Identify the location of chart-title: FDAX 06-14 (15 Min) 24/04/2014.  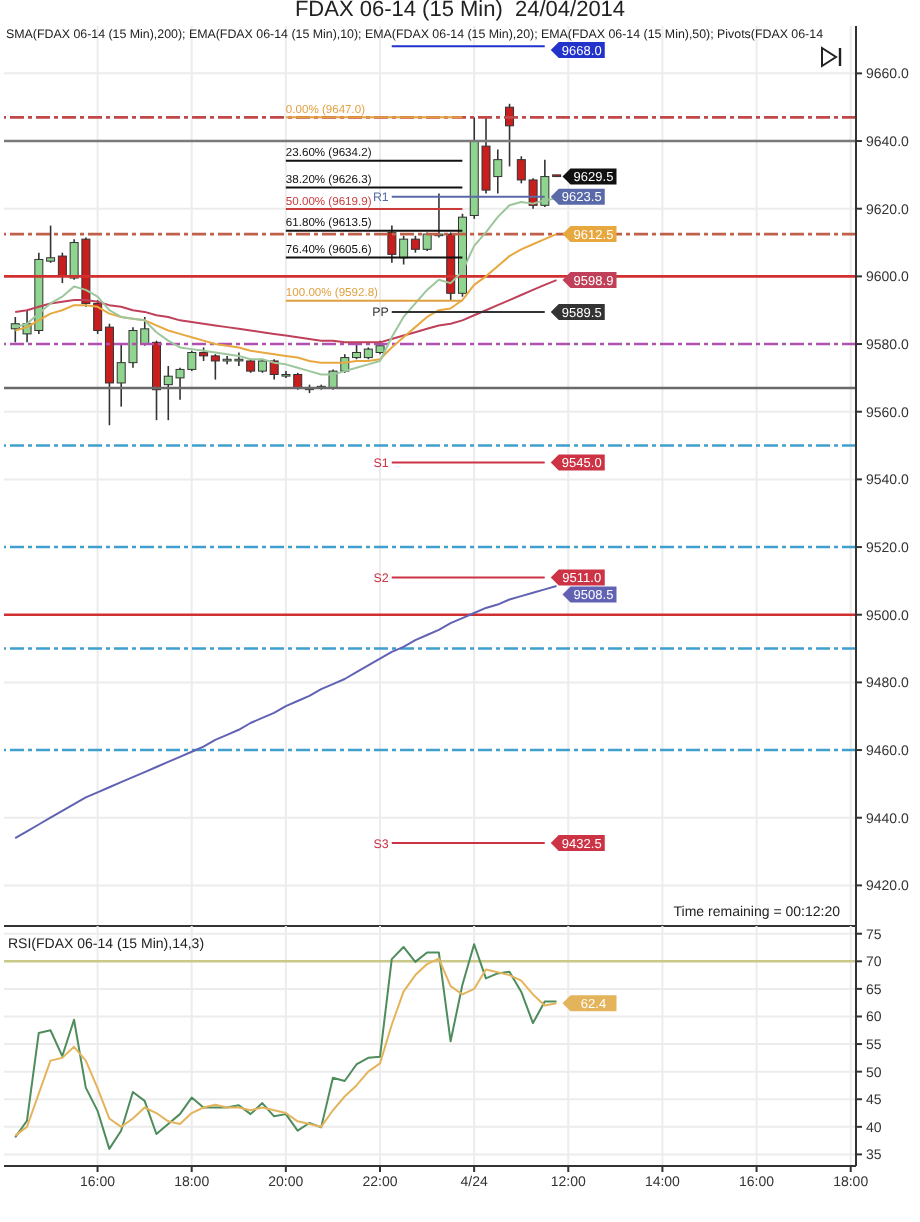
(460, 12).